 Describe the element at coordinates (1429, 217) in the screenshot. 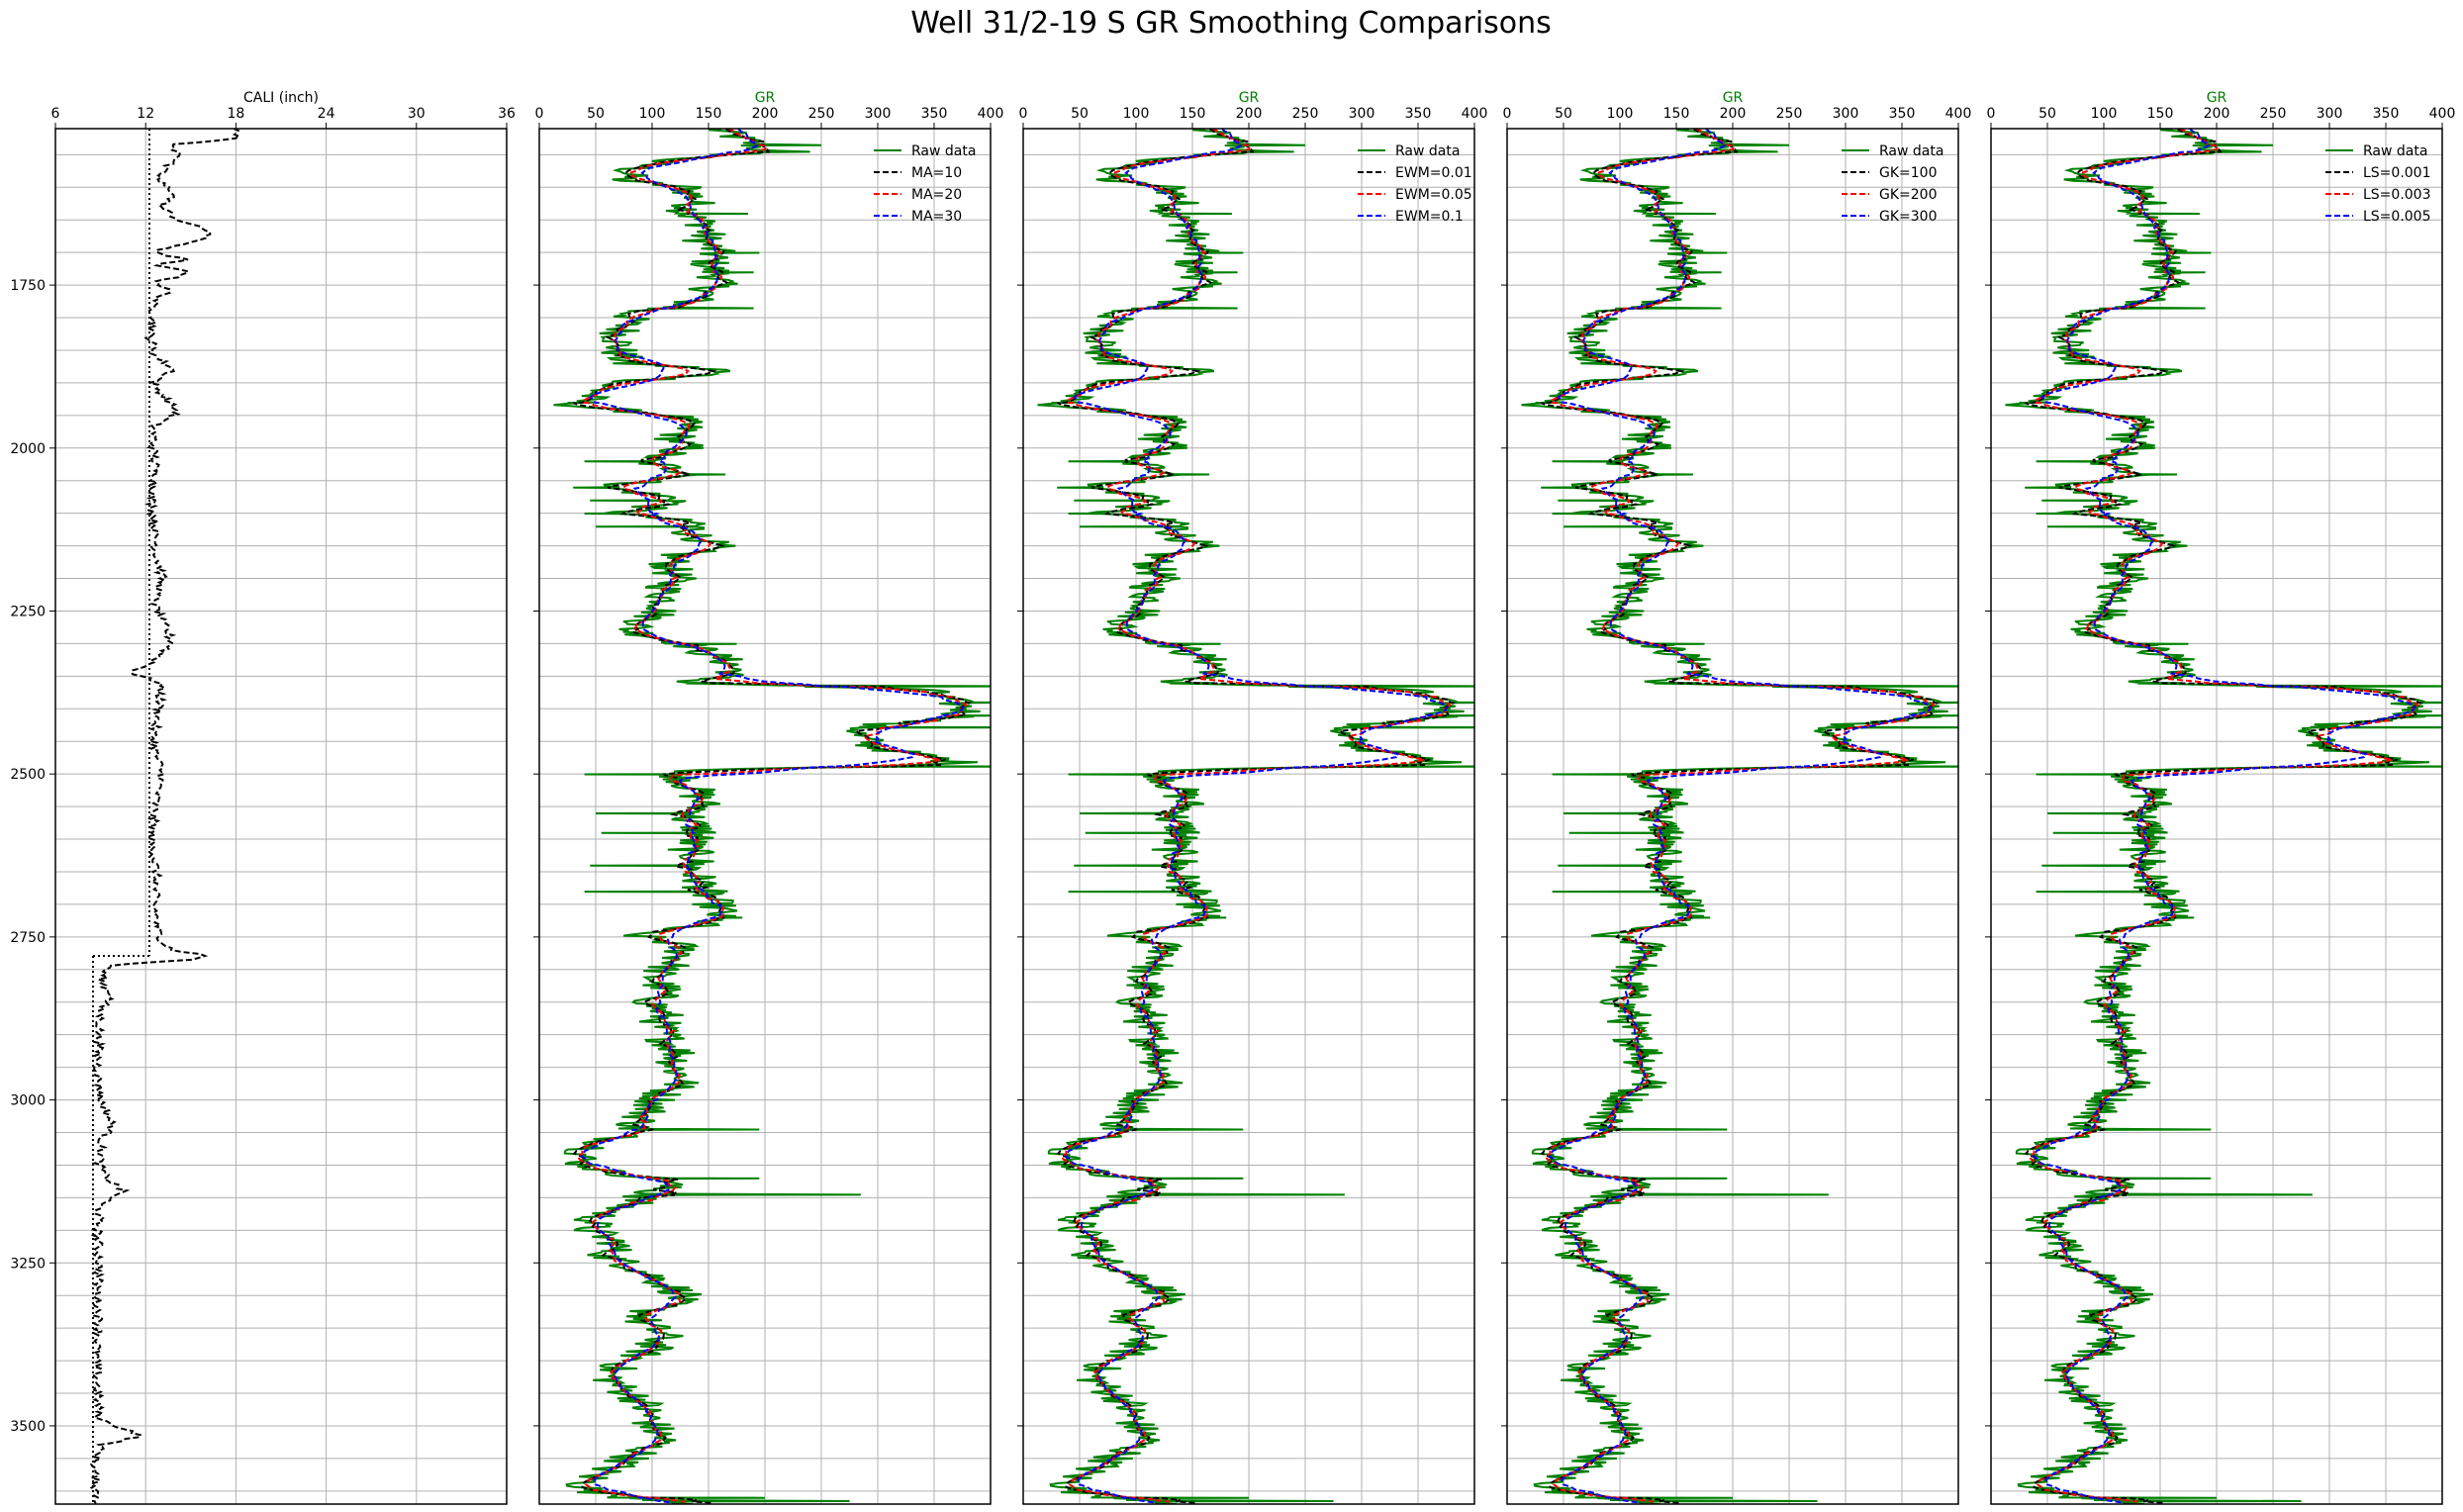

I see `legend-label: EWM=0.1` at that location.